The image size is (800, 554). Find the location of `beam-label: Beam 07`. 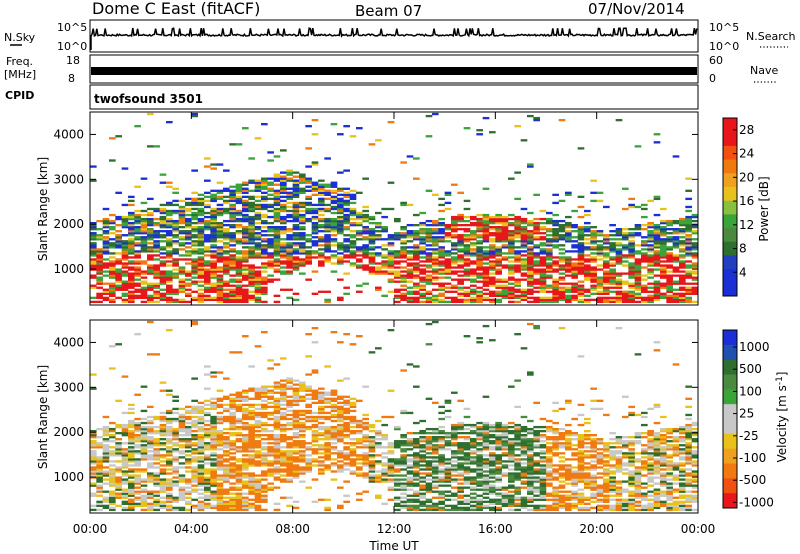

beam-label: Beam 07 is located at coordinates (388, 11).